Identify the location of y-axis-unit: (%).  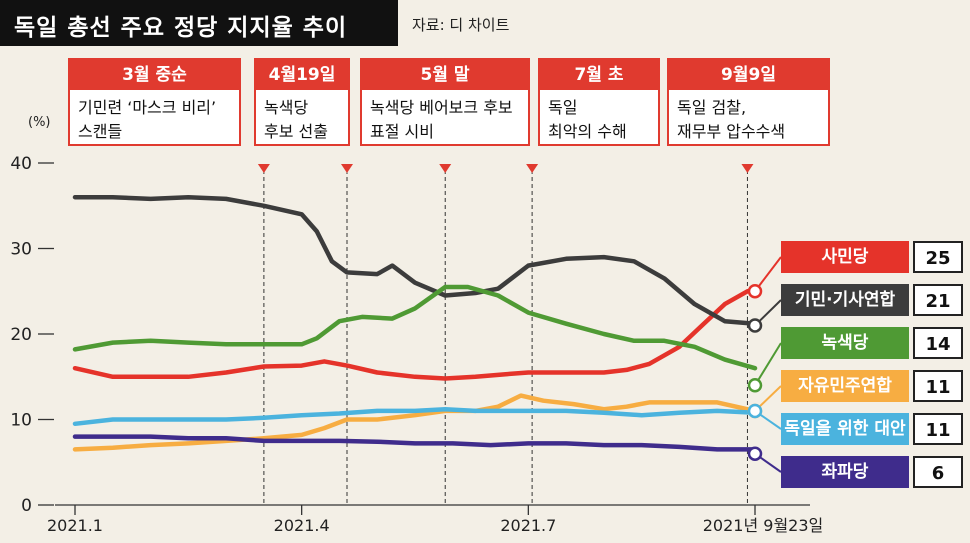
(39, 122).